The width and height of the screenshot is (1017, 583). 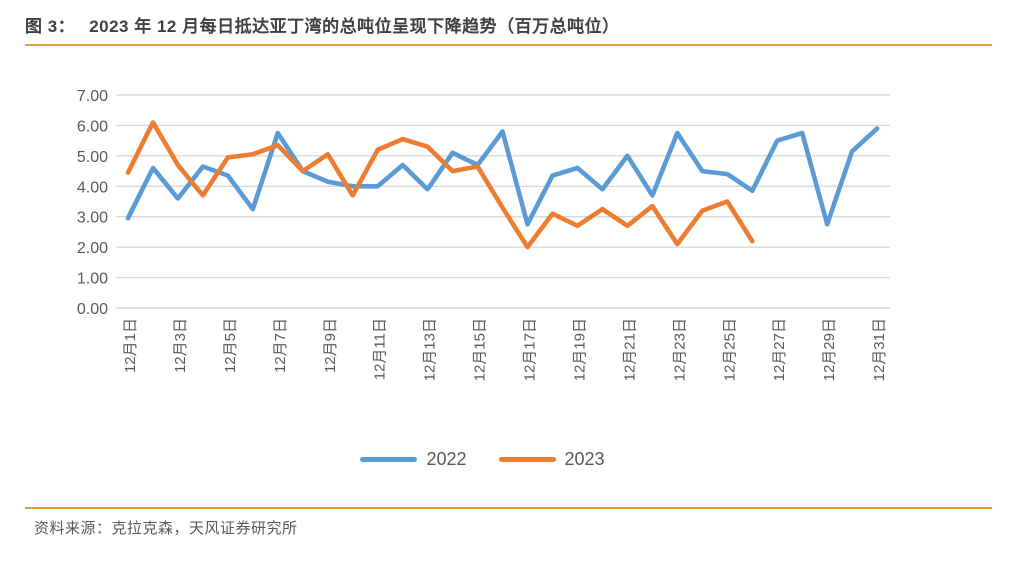 What do you see at coordinates (482, 459) in the screenshot?
I see `chart-legend: 2022 2023` at bounding box center [482, 459].